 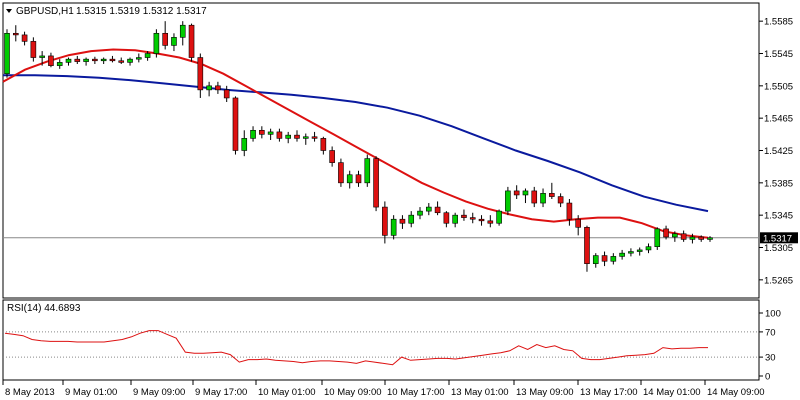 I want to click on price-tick-label: 1.5305, so click(x=778, y=248).